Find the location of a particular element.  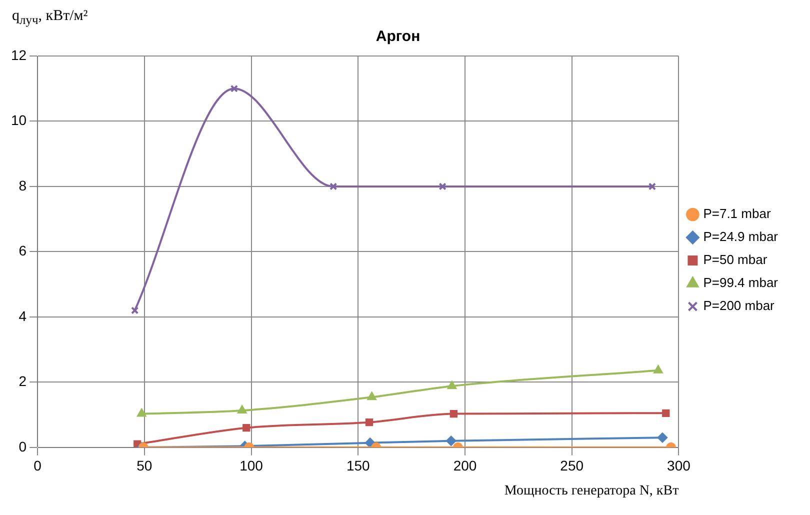

legend-label: P=99.4 mbar is located at coordinates (741, 282).